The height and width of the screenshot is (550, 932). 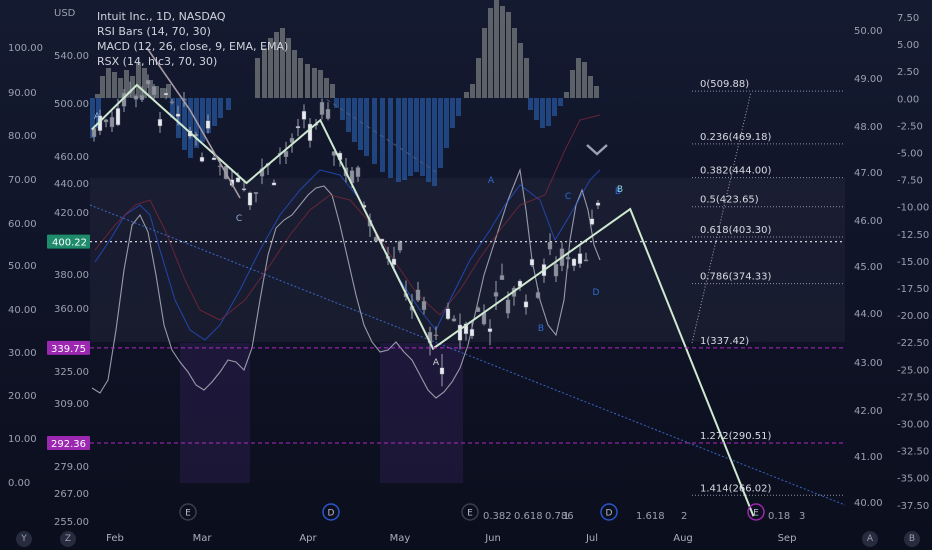 What do you see at coordinates (913, 370) in the screenshot?
I see `right-axis2-tick-13: -25.00` at bounding box center [913, 370].